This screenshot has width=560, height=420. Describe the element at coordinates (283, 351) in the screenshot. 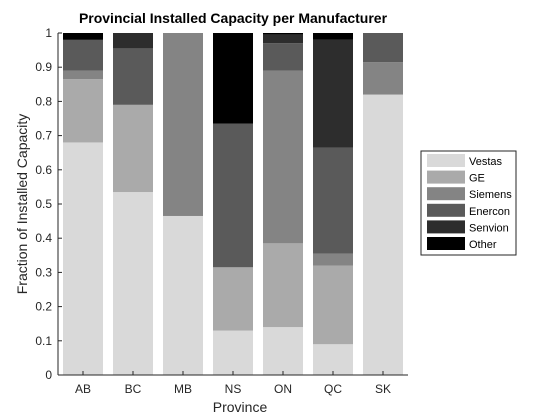

I see `bar-segment-on-vestas` at that location.